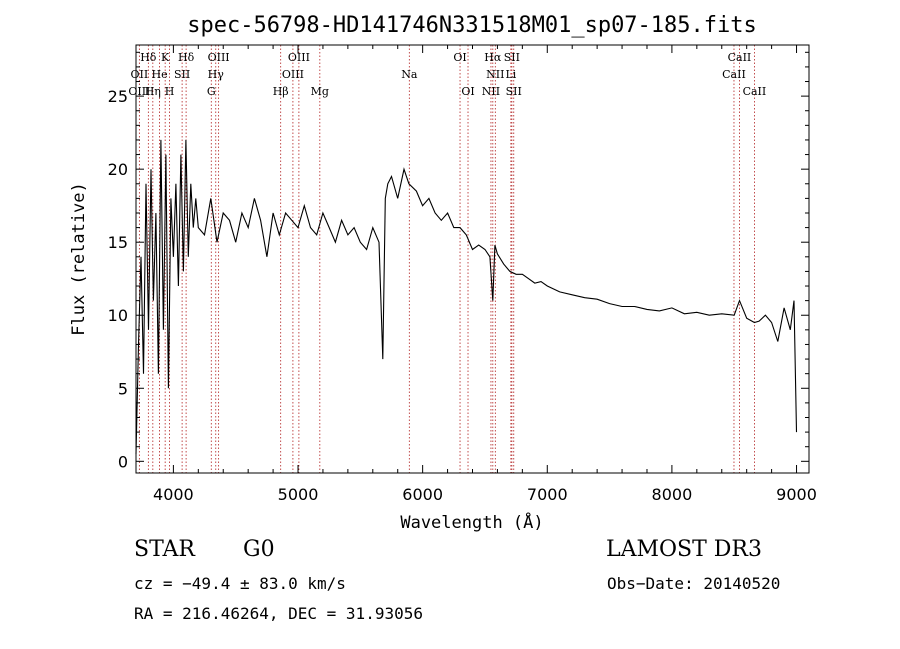 The width and height of the screenshot is (900, 649). I want to click on y-tick-label: 15, so click(118, 242).